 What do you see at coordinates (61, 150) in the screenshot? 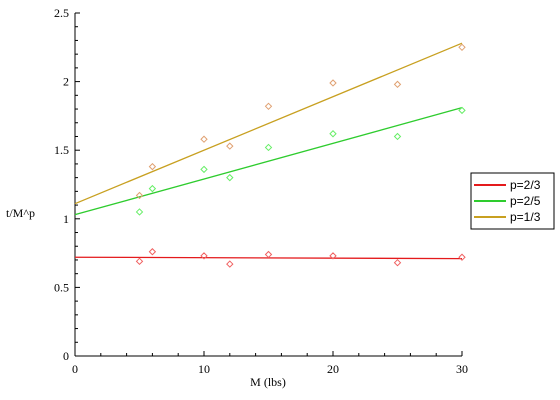
I see `y-tick-label: 1.5` at bounding box center [61, 150].